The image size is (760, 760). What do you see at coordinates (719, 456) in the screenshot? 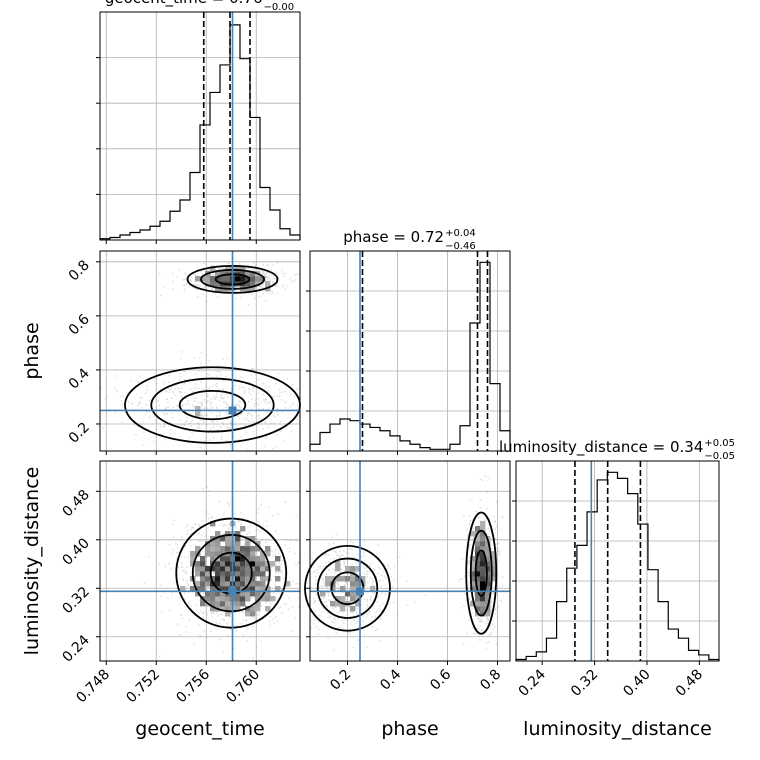
I see `title-lower-error: −0.05` at bounding box center [719, 456].